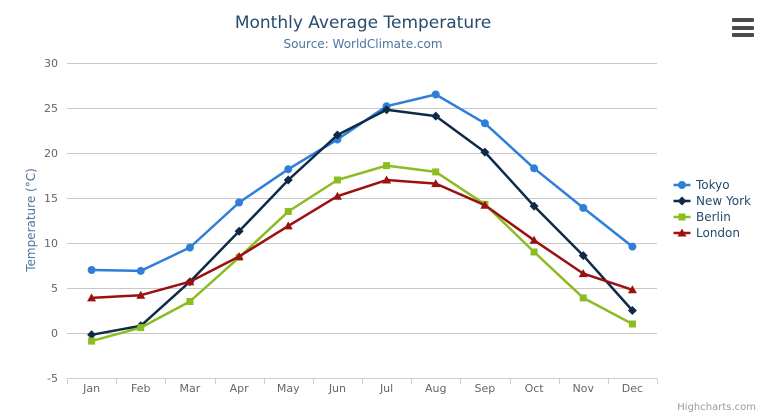 The image size is (769, 416). Describe the element at coordinates (632, 388) in the screenshot. I see `x-axis-label: Dec` at that location.